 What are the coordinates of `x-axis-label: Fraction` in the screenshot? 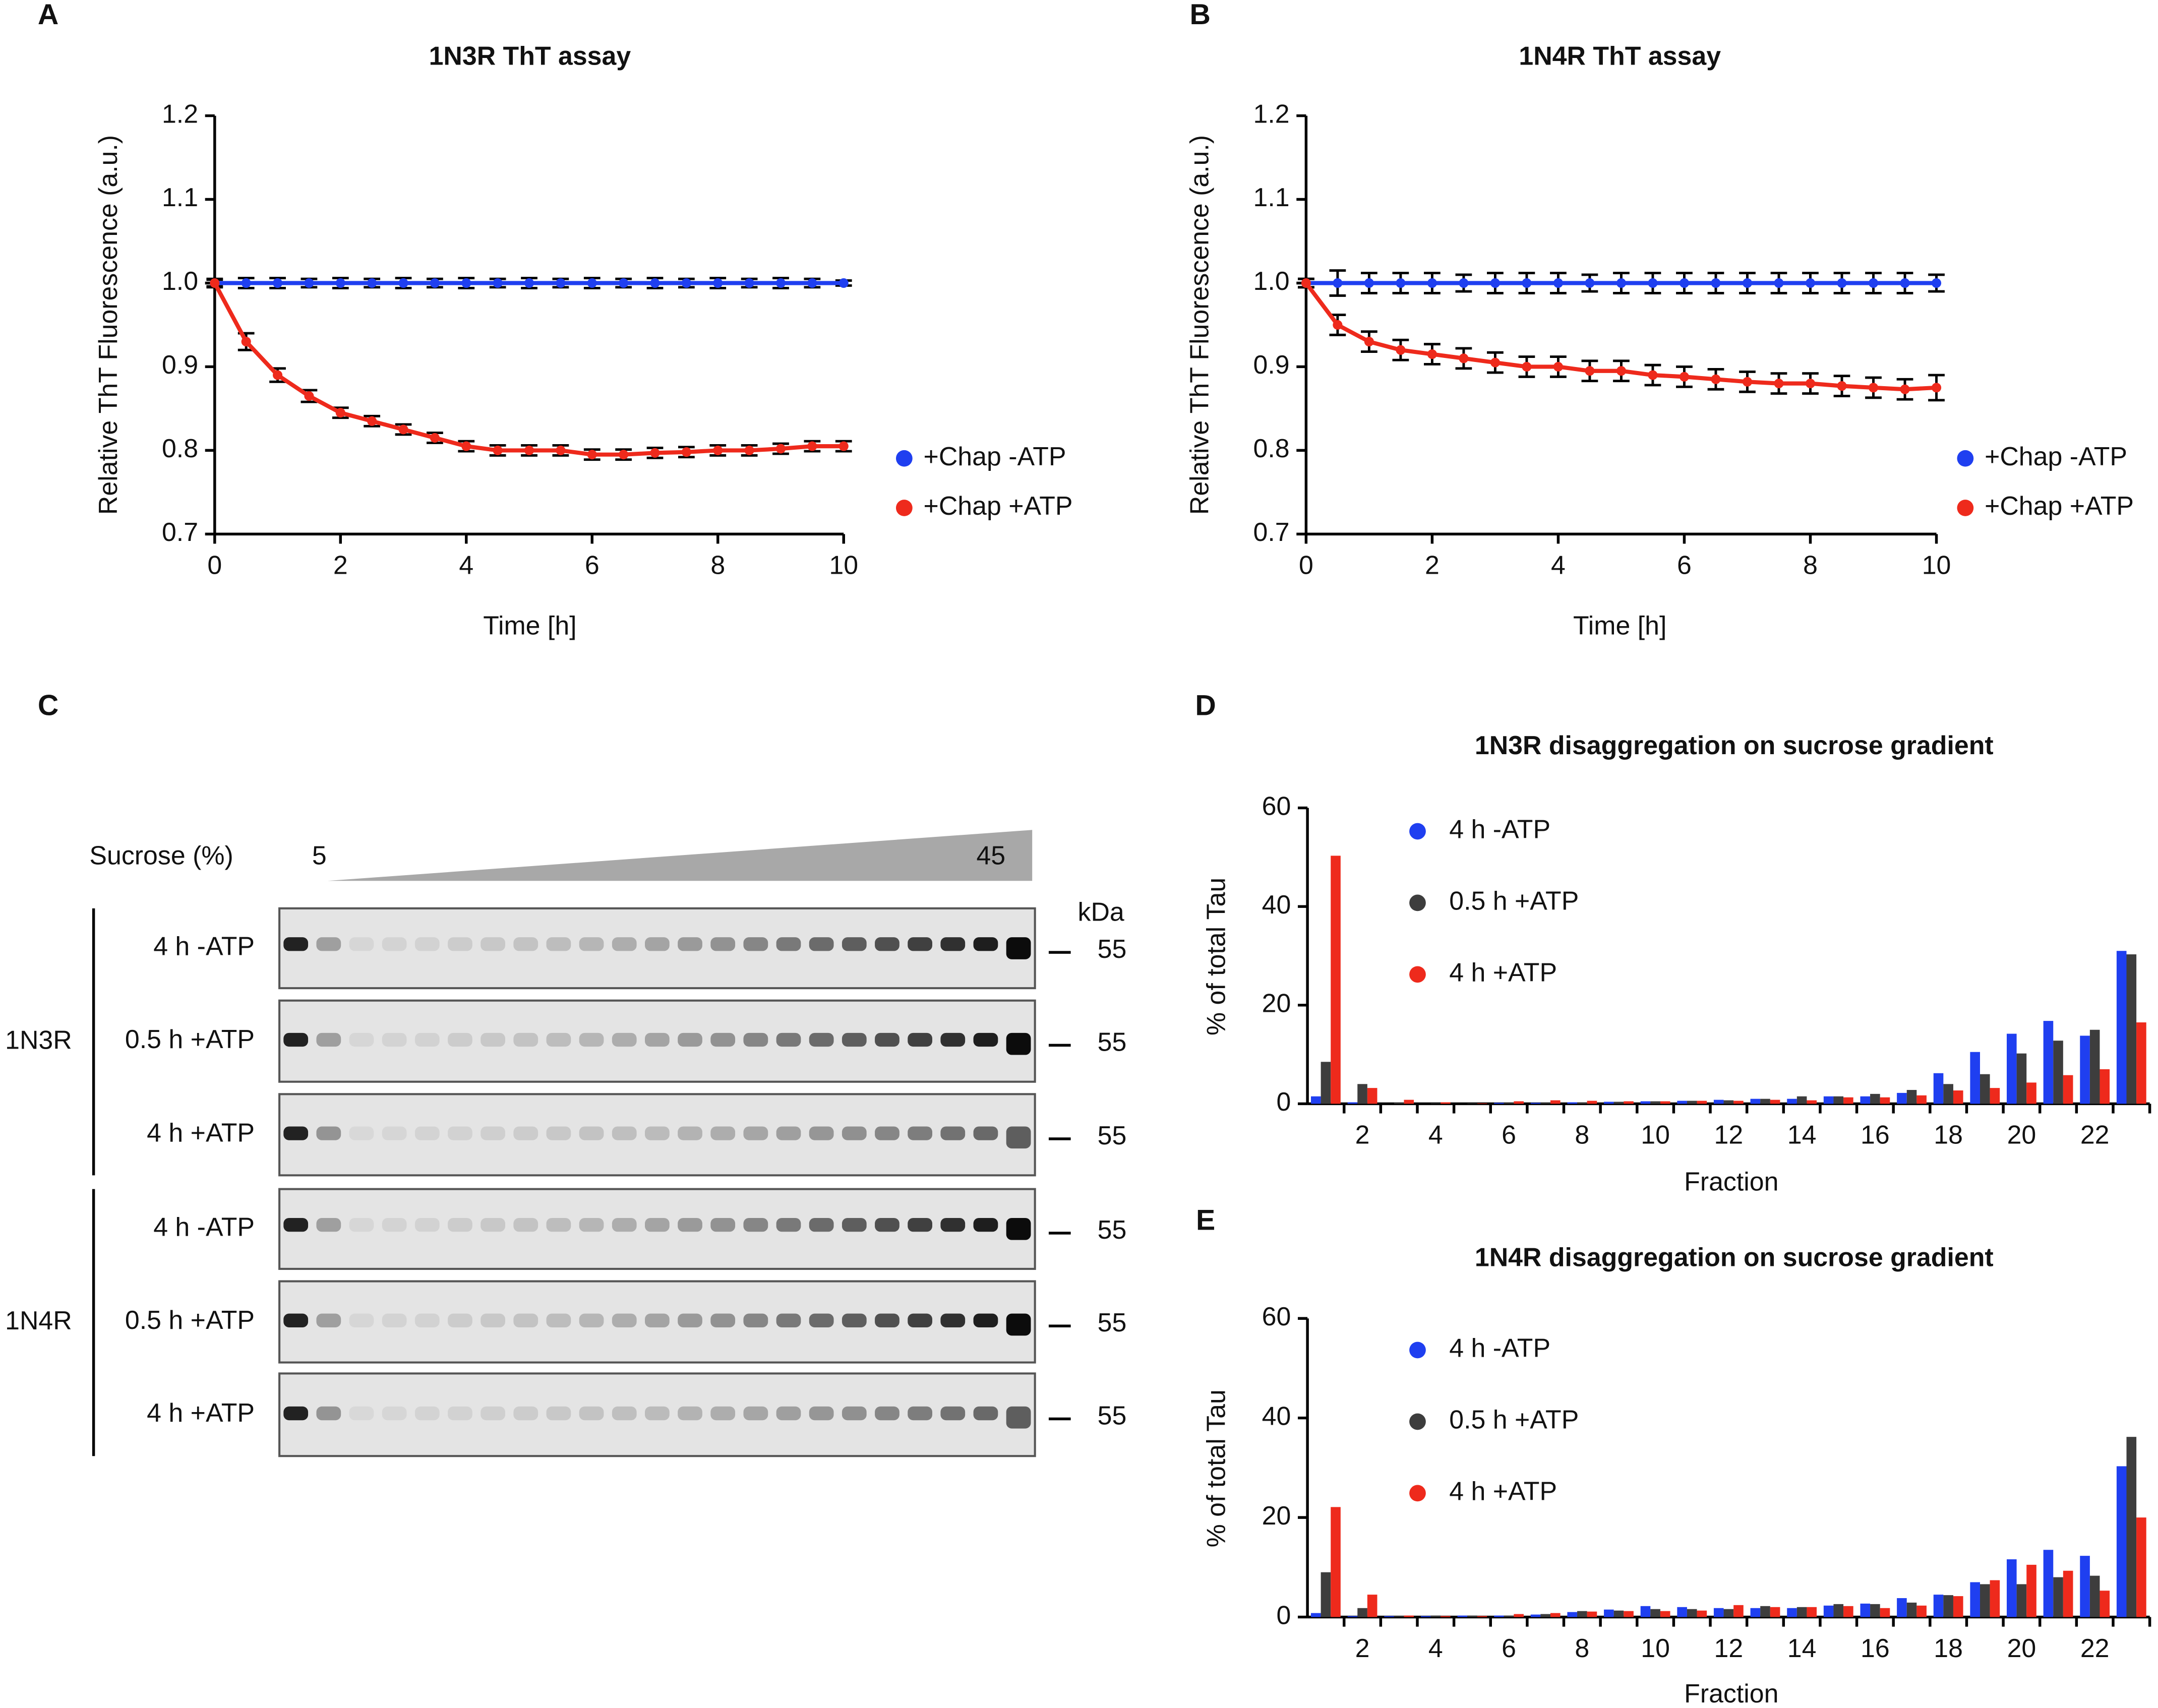 It's located at (1731, 1693).